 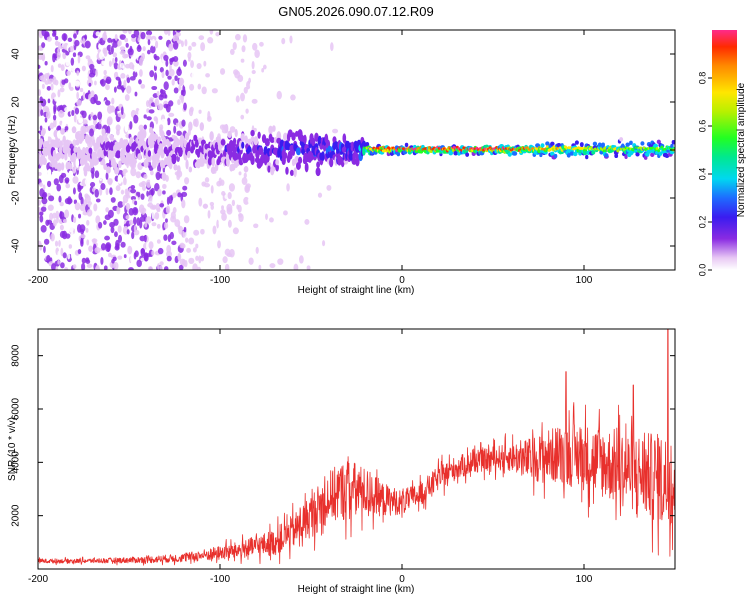 What do you see at coordinates (356, 290) in the screenshot?
I see `spectrogram-x-label: Height of straight line (km)` at bounding box center [356, 290].